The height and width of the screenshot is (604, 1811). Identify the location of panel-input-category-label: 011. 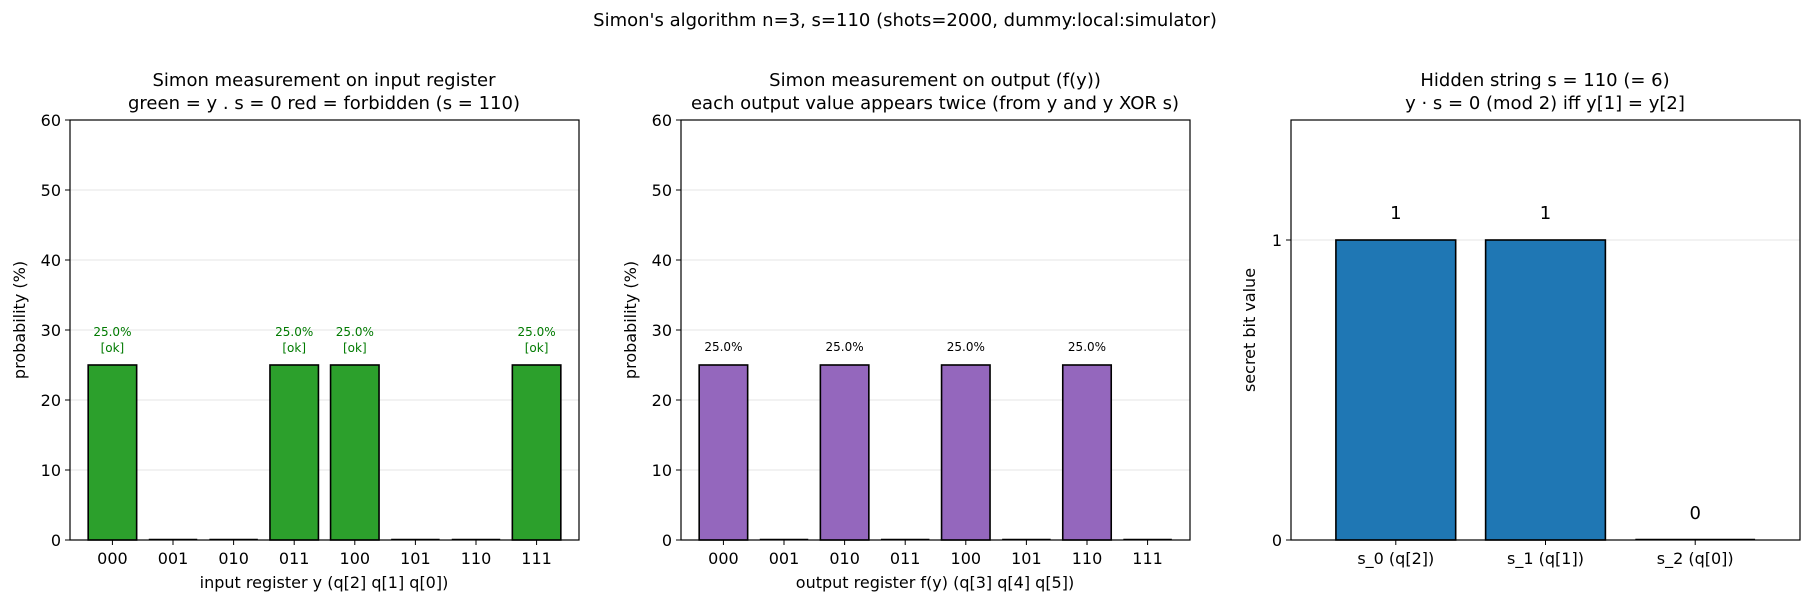
(294, 558).